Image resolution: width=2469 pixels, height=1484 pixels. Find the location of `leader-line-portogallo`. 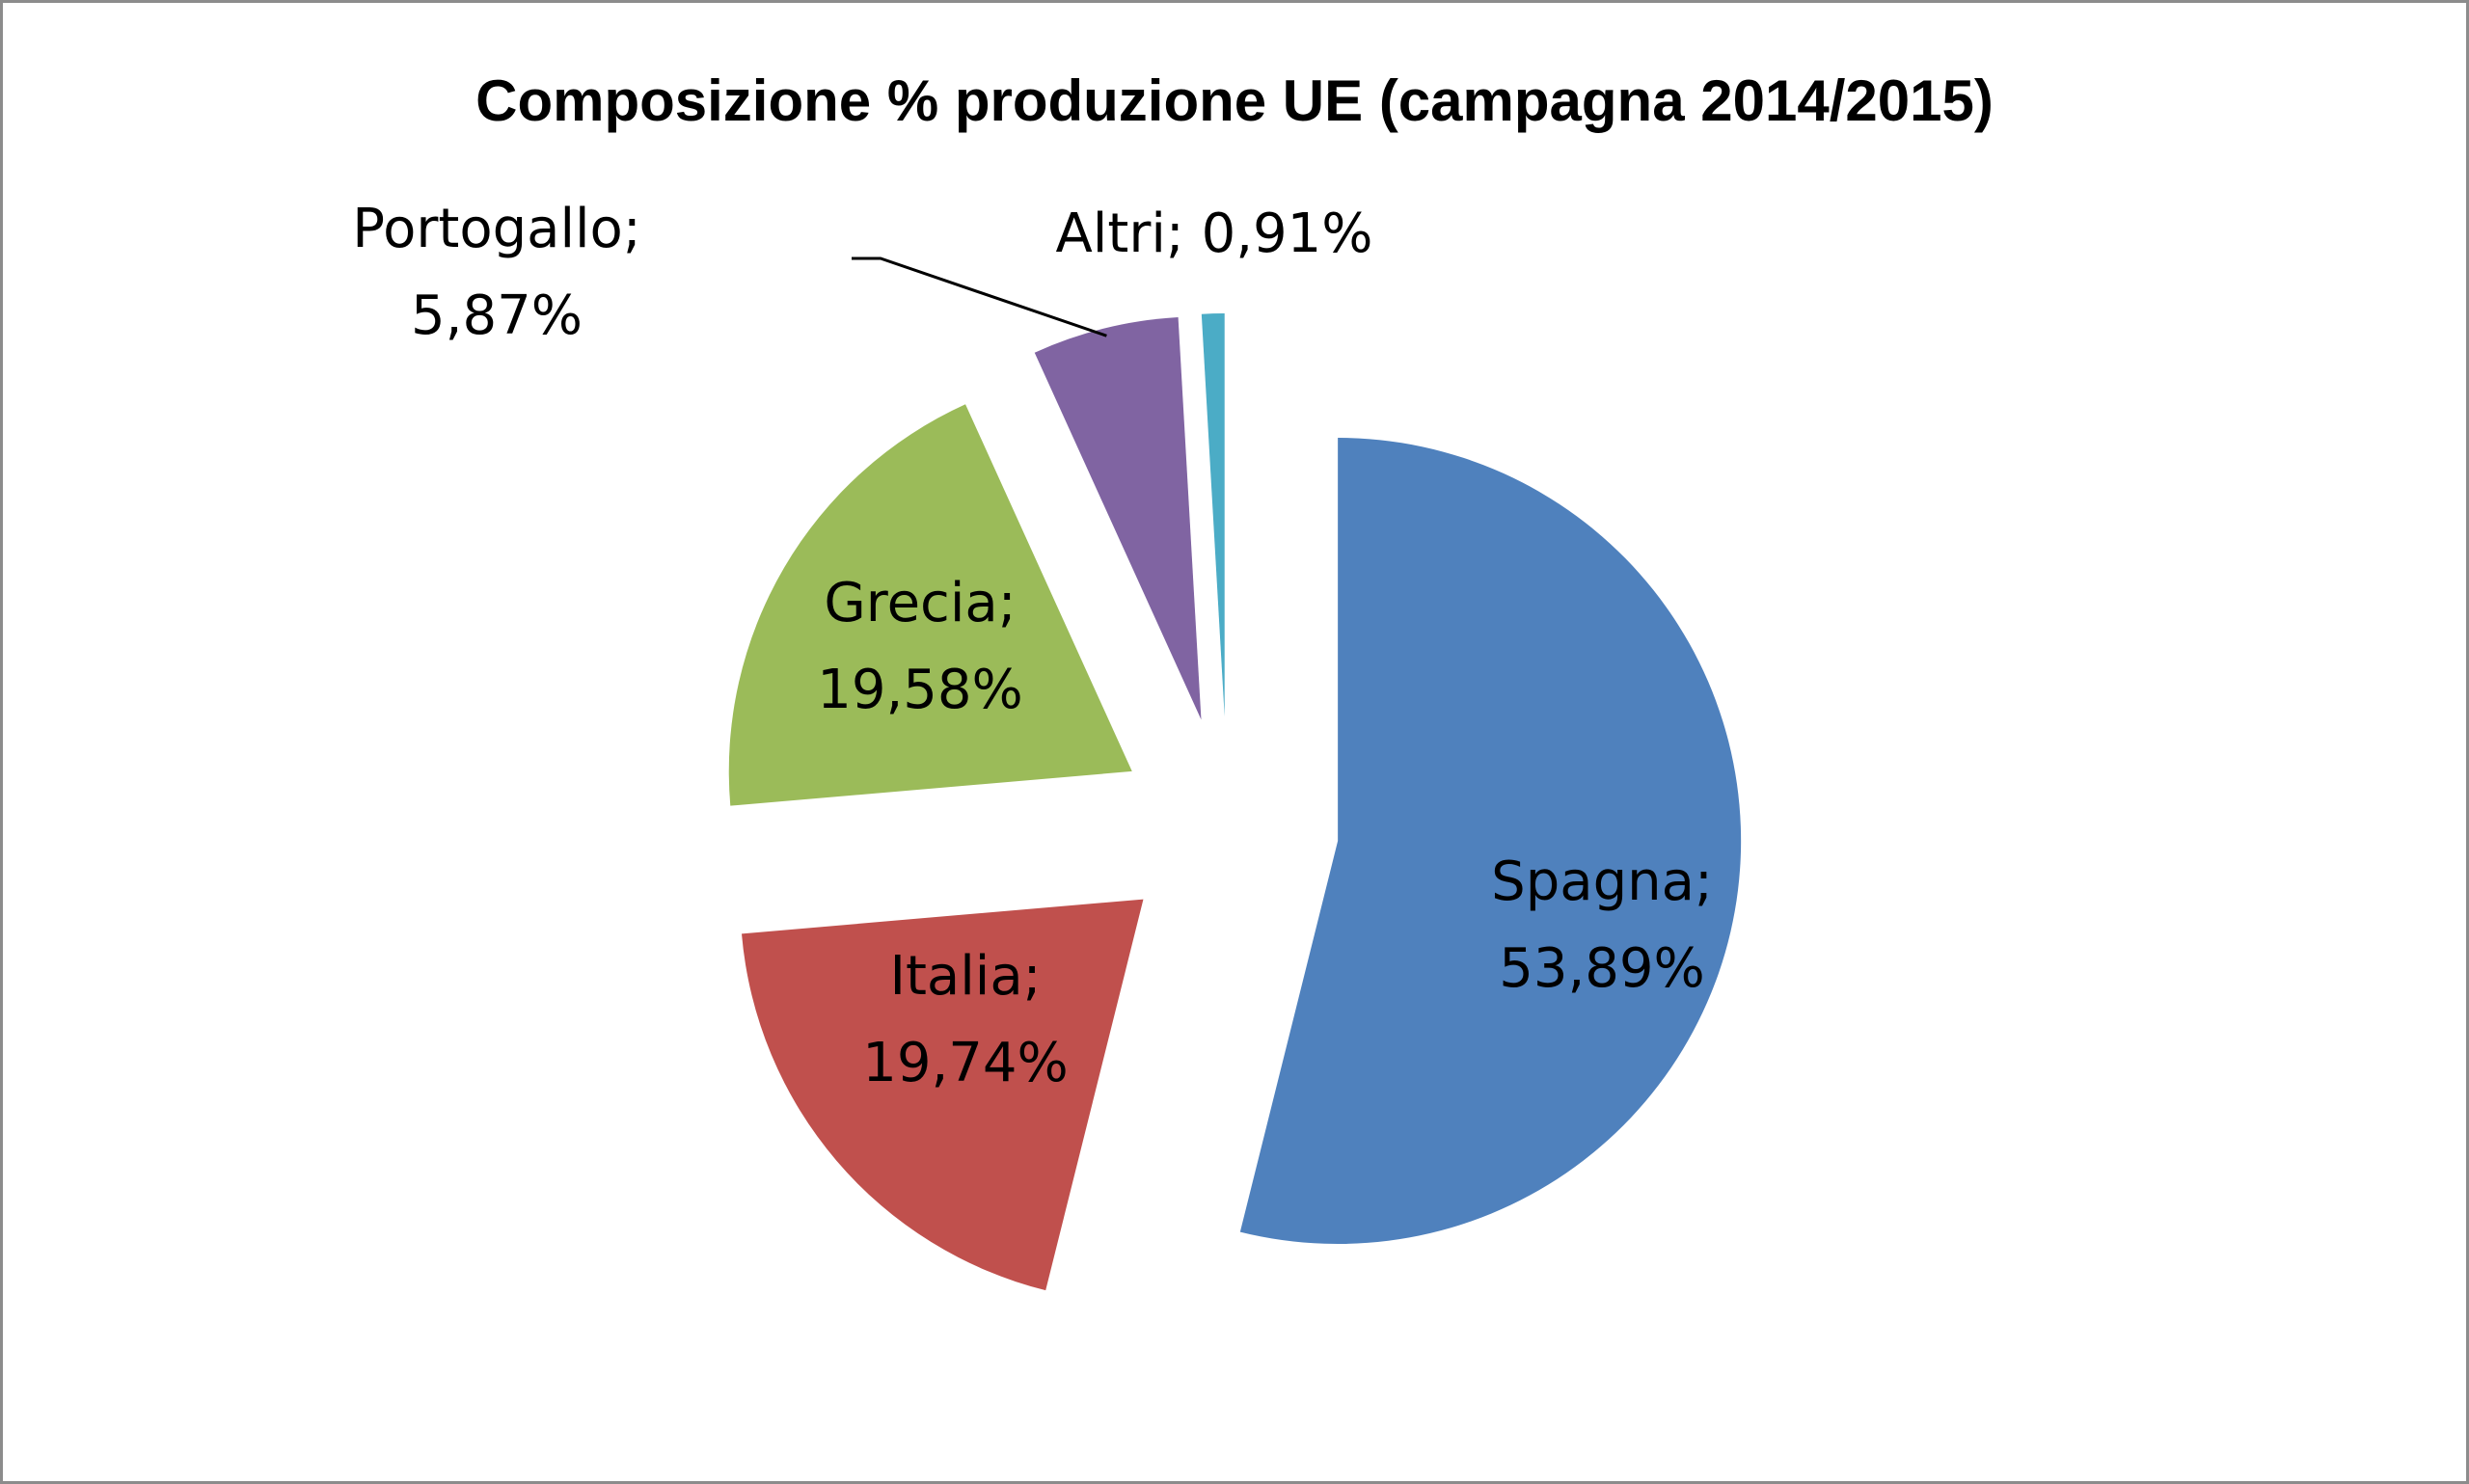

leader-line-portogallo is located at coordinates (980, 296).